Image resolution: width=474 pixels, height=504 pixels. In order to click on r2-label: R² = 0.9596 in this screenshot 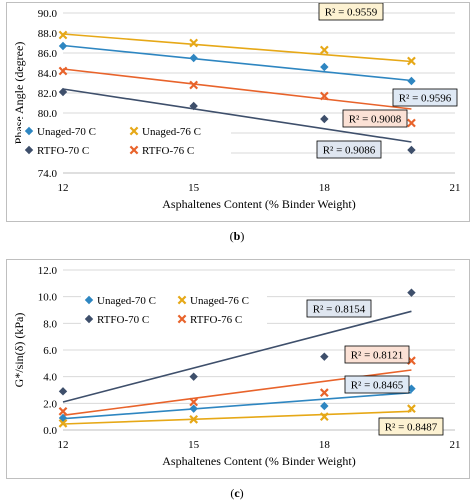, I will do `click(425, 99)`.